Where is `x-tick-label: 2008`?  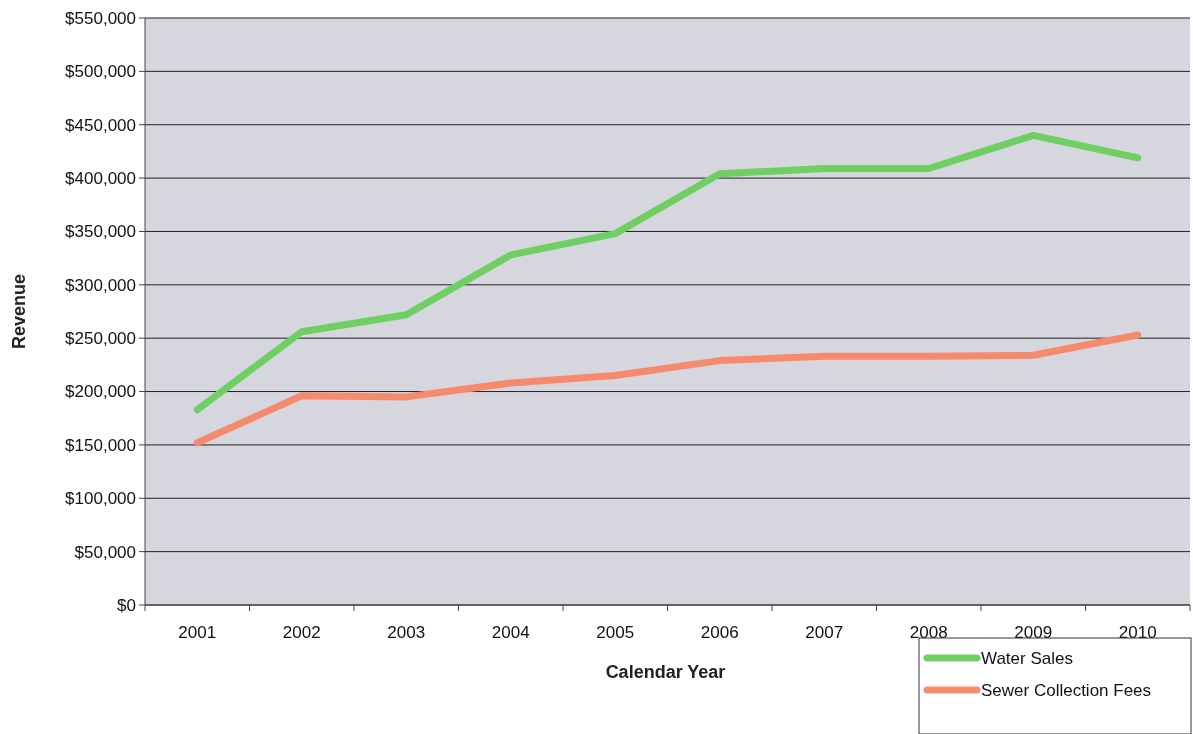
x-tick-label: 2008 is located at coordinates (928, 632).